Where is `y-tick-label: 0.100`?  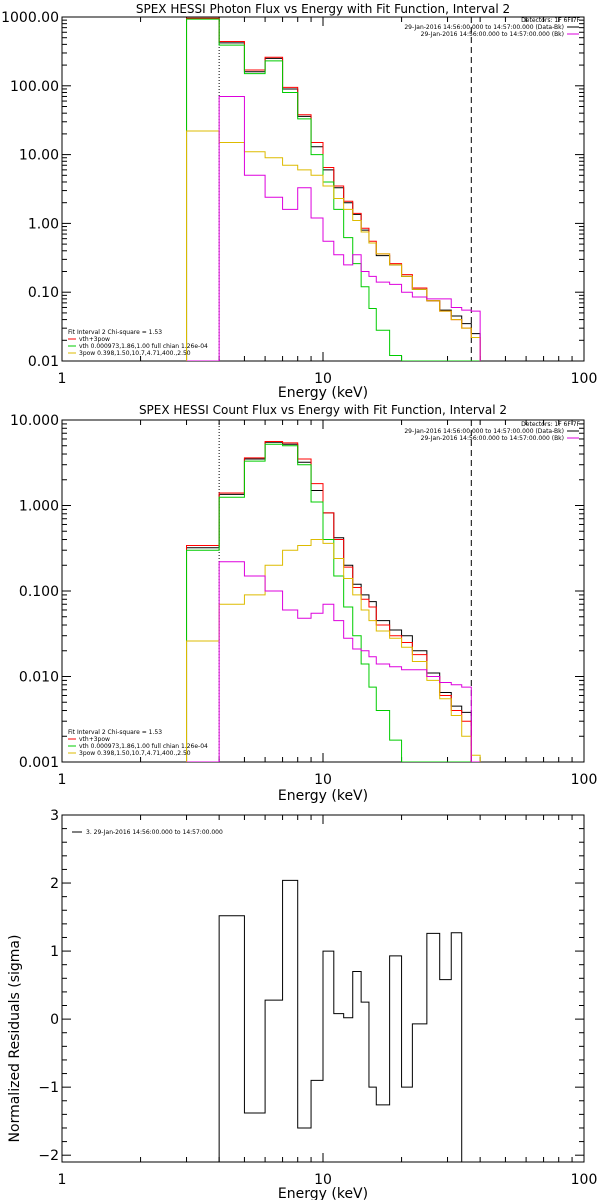
y-tick-label: 0.100 is located at coordinates (39, 592).